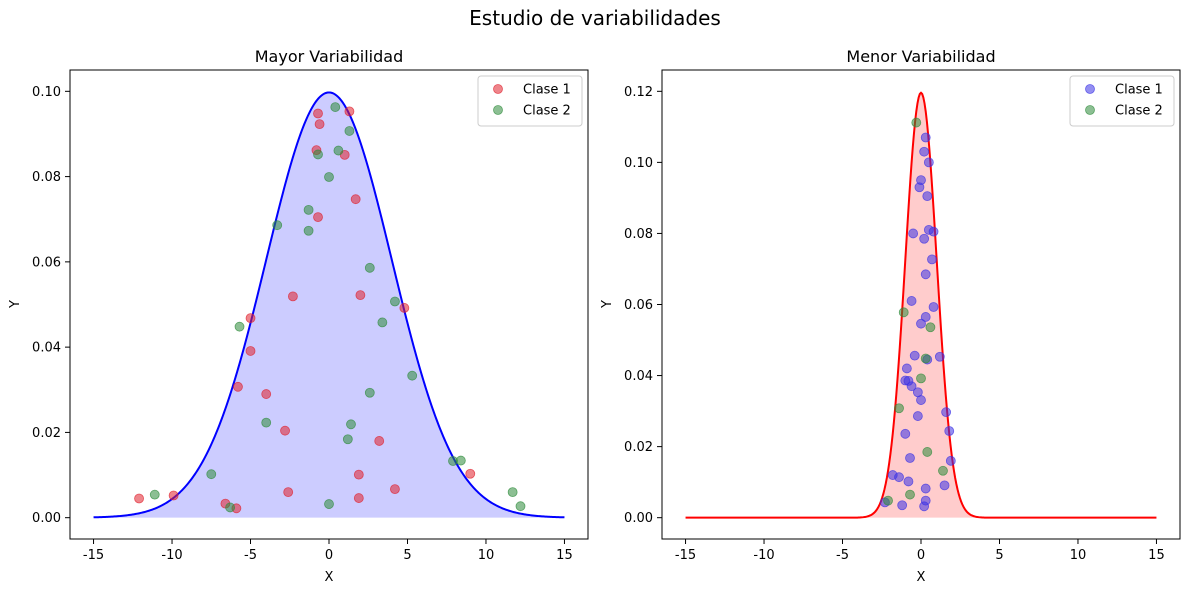  Describe the element at coordinates (486, 555) in the screenshot. I see `x-tick-label: 10` at that location.